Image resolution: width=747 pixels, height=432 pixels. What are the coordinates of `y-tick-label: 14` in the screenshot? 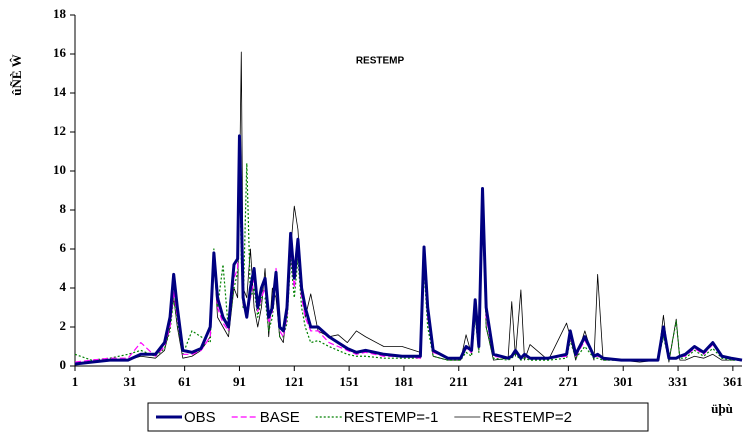 It's located at (60, 91).